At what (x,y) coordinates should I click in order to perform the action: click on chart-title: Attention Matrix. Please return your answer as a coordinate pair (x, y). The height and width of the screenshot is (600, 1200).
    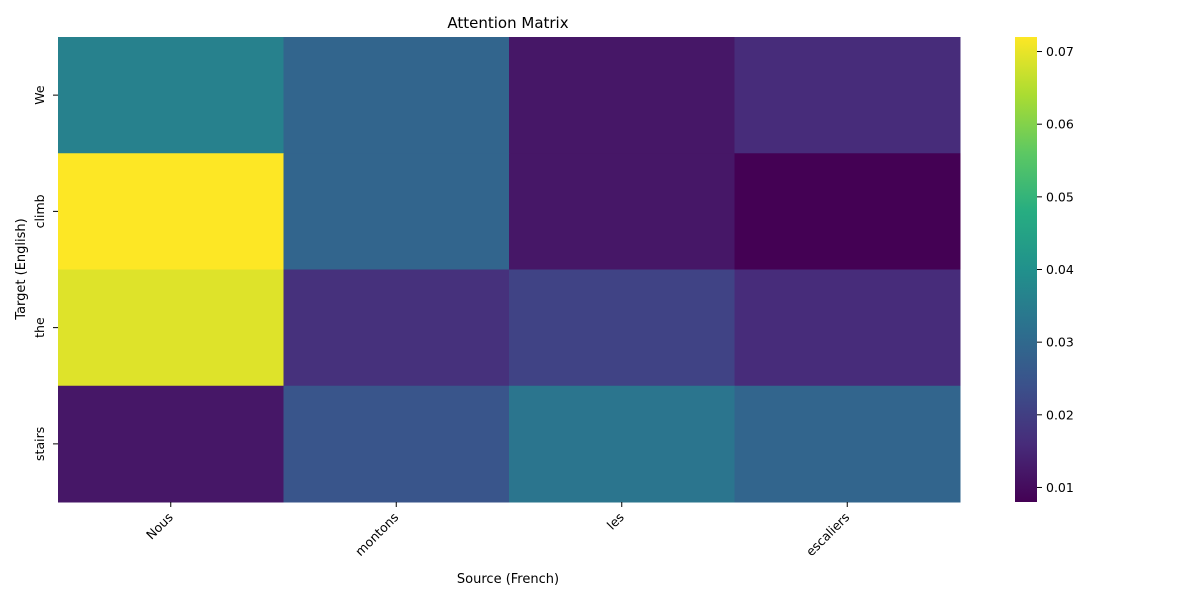
    Looking at the image, I should click on (507, 23).